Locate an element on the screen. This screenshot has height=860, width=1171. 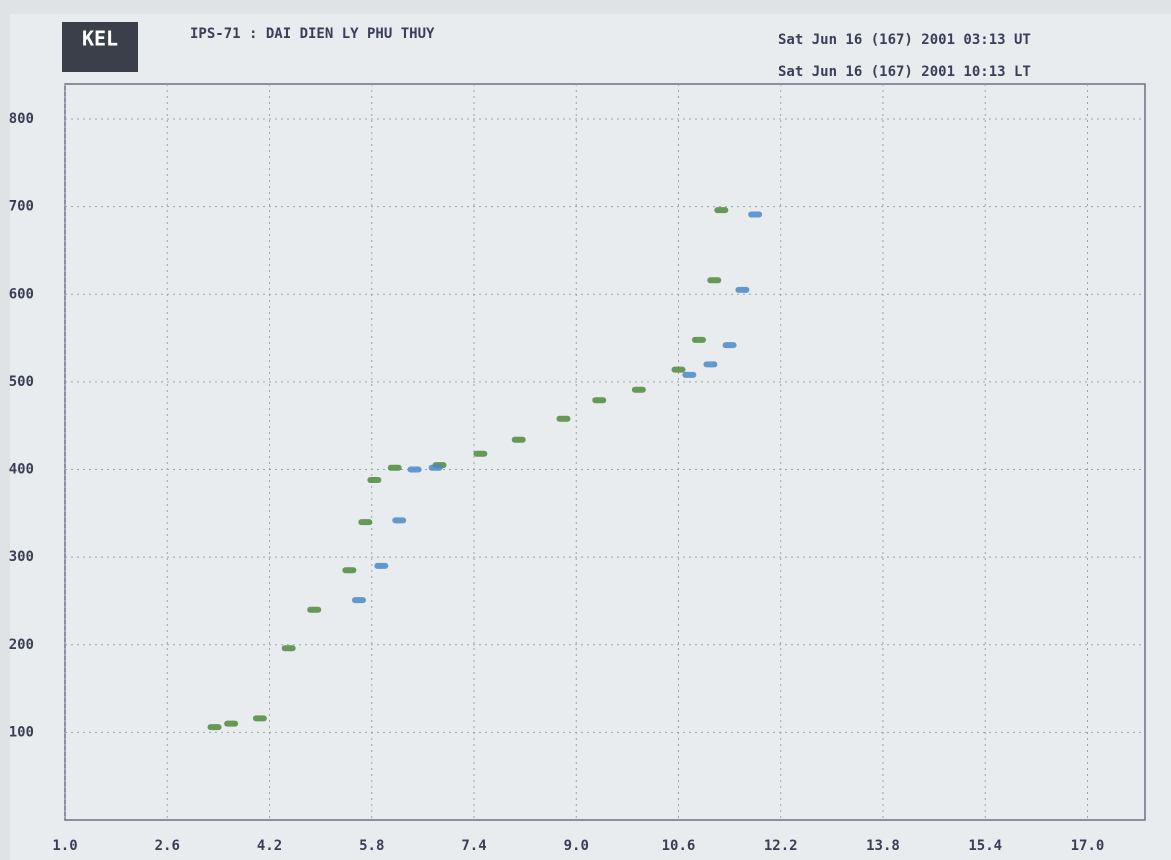
y-tick-label: 800 is located at coordinates (21, 119).